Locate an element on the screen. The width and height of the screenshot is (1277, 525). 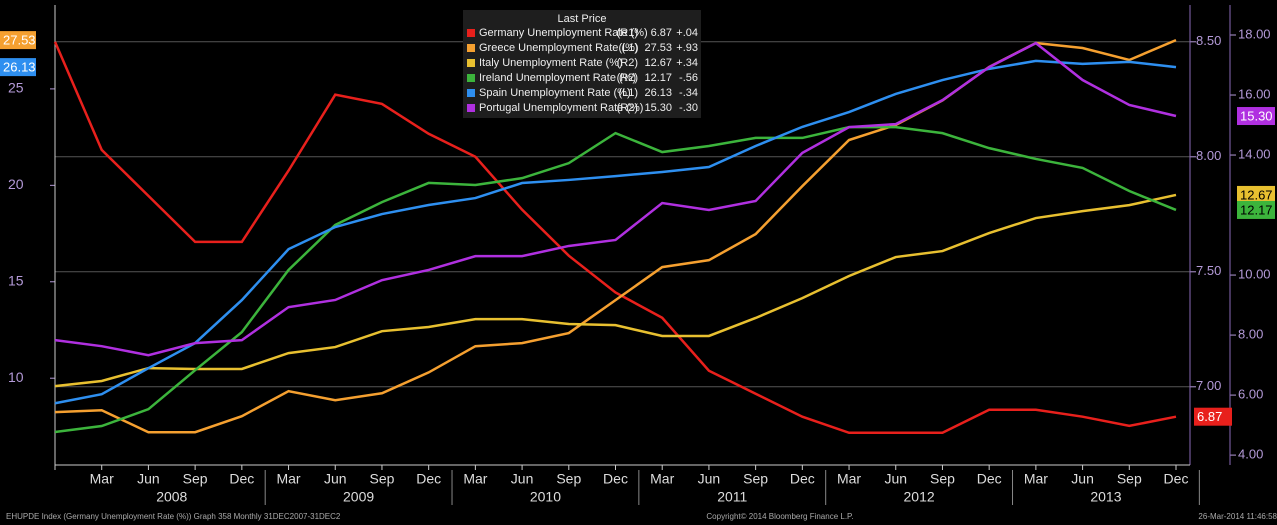
y3-tick-label: 10.00 is located at coordinates (1254, 273).